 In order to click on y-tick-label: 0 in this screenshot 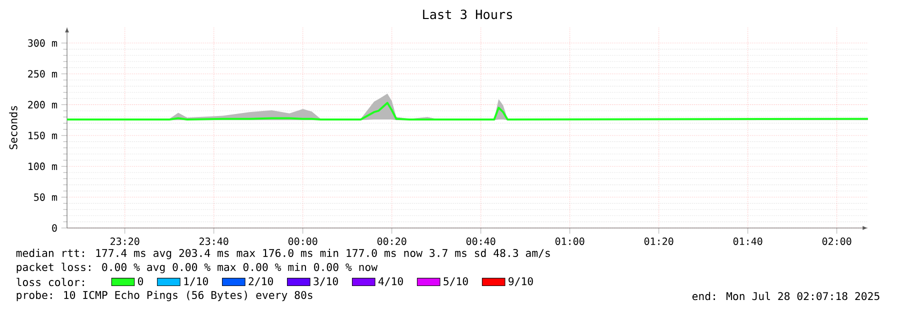, I will do `click(54, 228)`.